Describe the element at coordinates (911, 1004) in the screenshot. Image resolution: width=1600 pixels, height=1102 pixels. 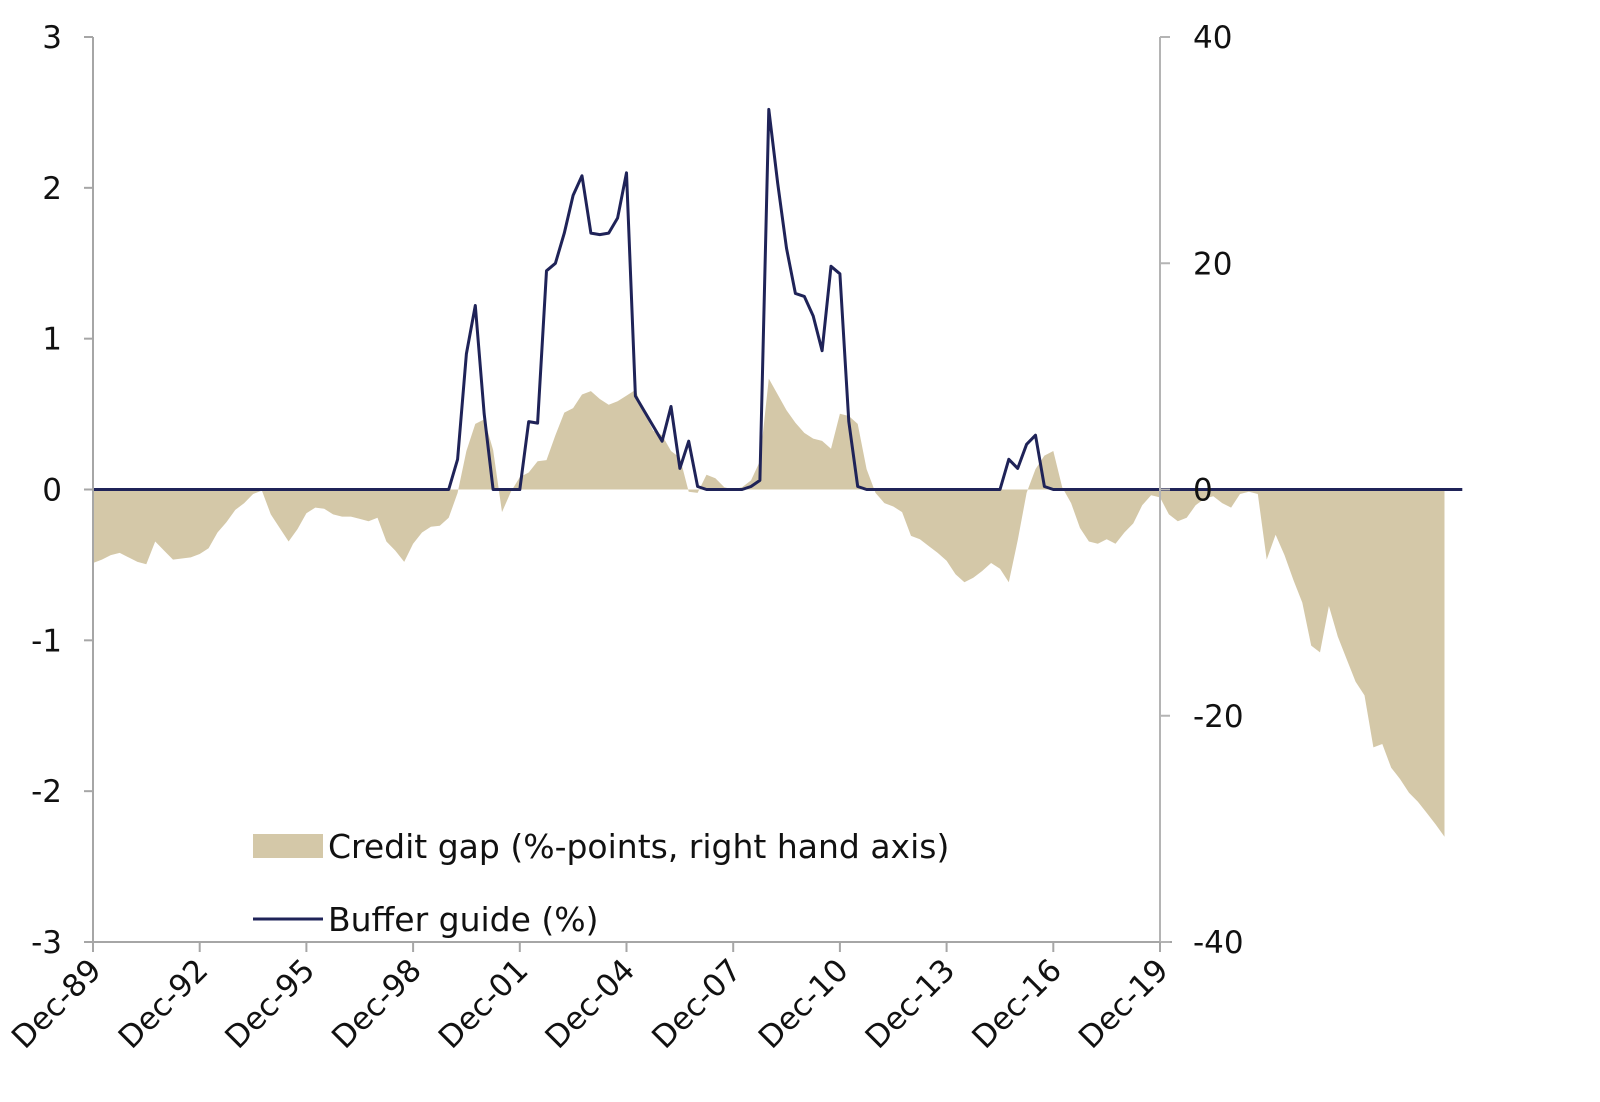
I see `x-tick-label: Dec-13` at that location.